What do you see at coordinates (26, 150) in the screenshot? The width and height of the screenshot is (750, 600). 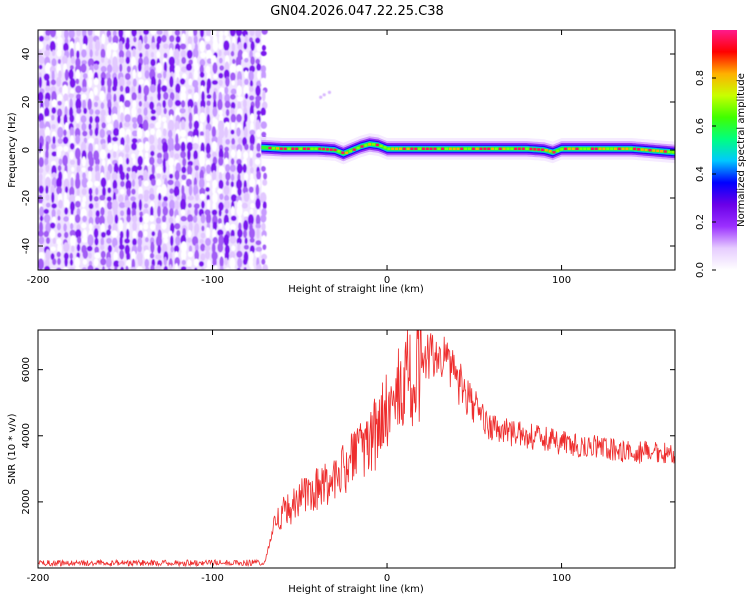 I see `heatmap-y-tick-label: 0` at bounding box center [26, 150].